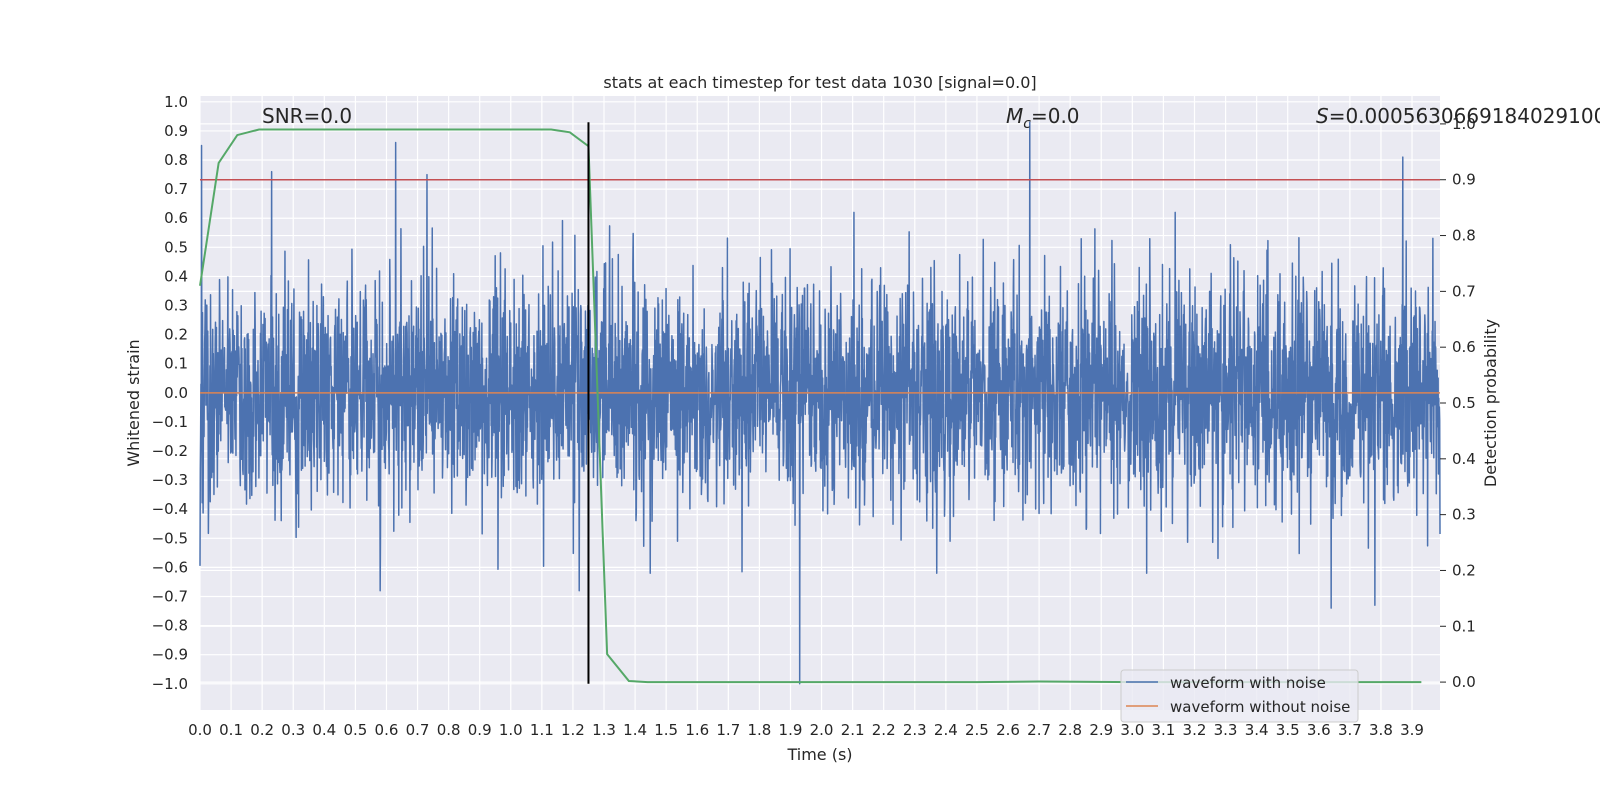 The width and height of the screenshot is (1600, 800). What do you see at coordinates (293, 730) in the screenshot?
I see `x-tick-label: 0.3` at bounding box center [293, 730].